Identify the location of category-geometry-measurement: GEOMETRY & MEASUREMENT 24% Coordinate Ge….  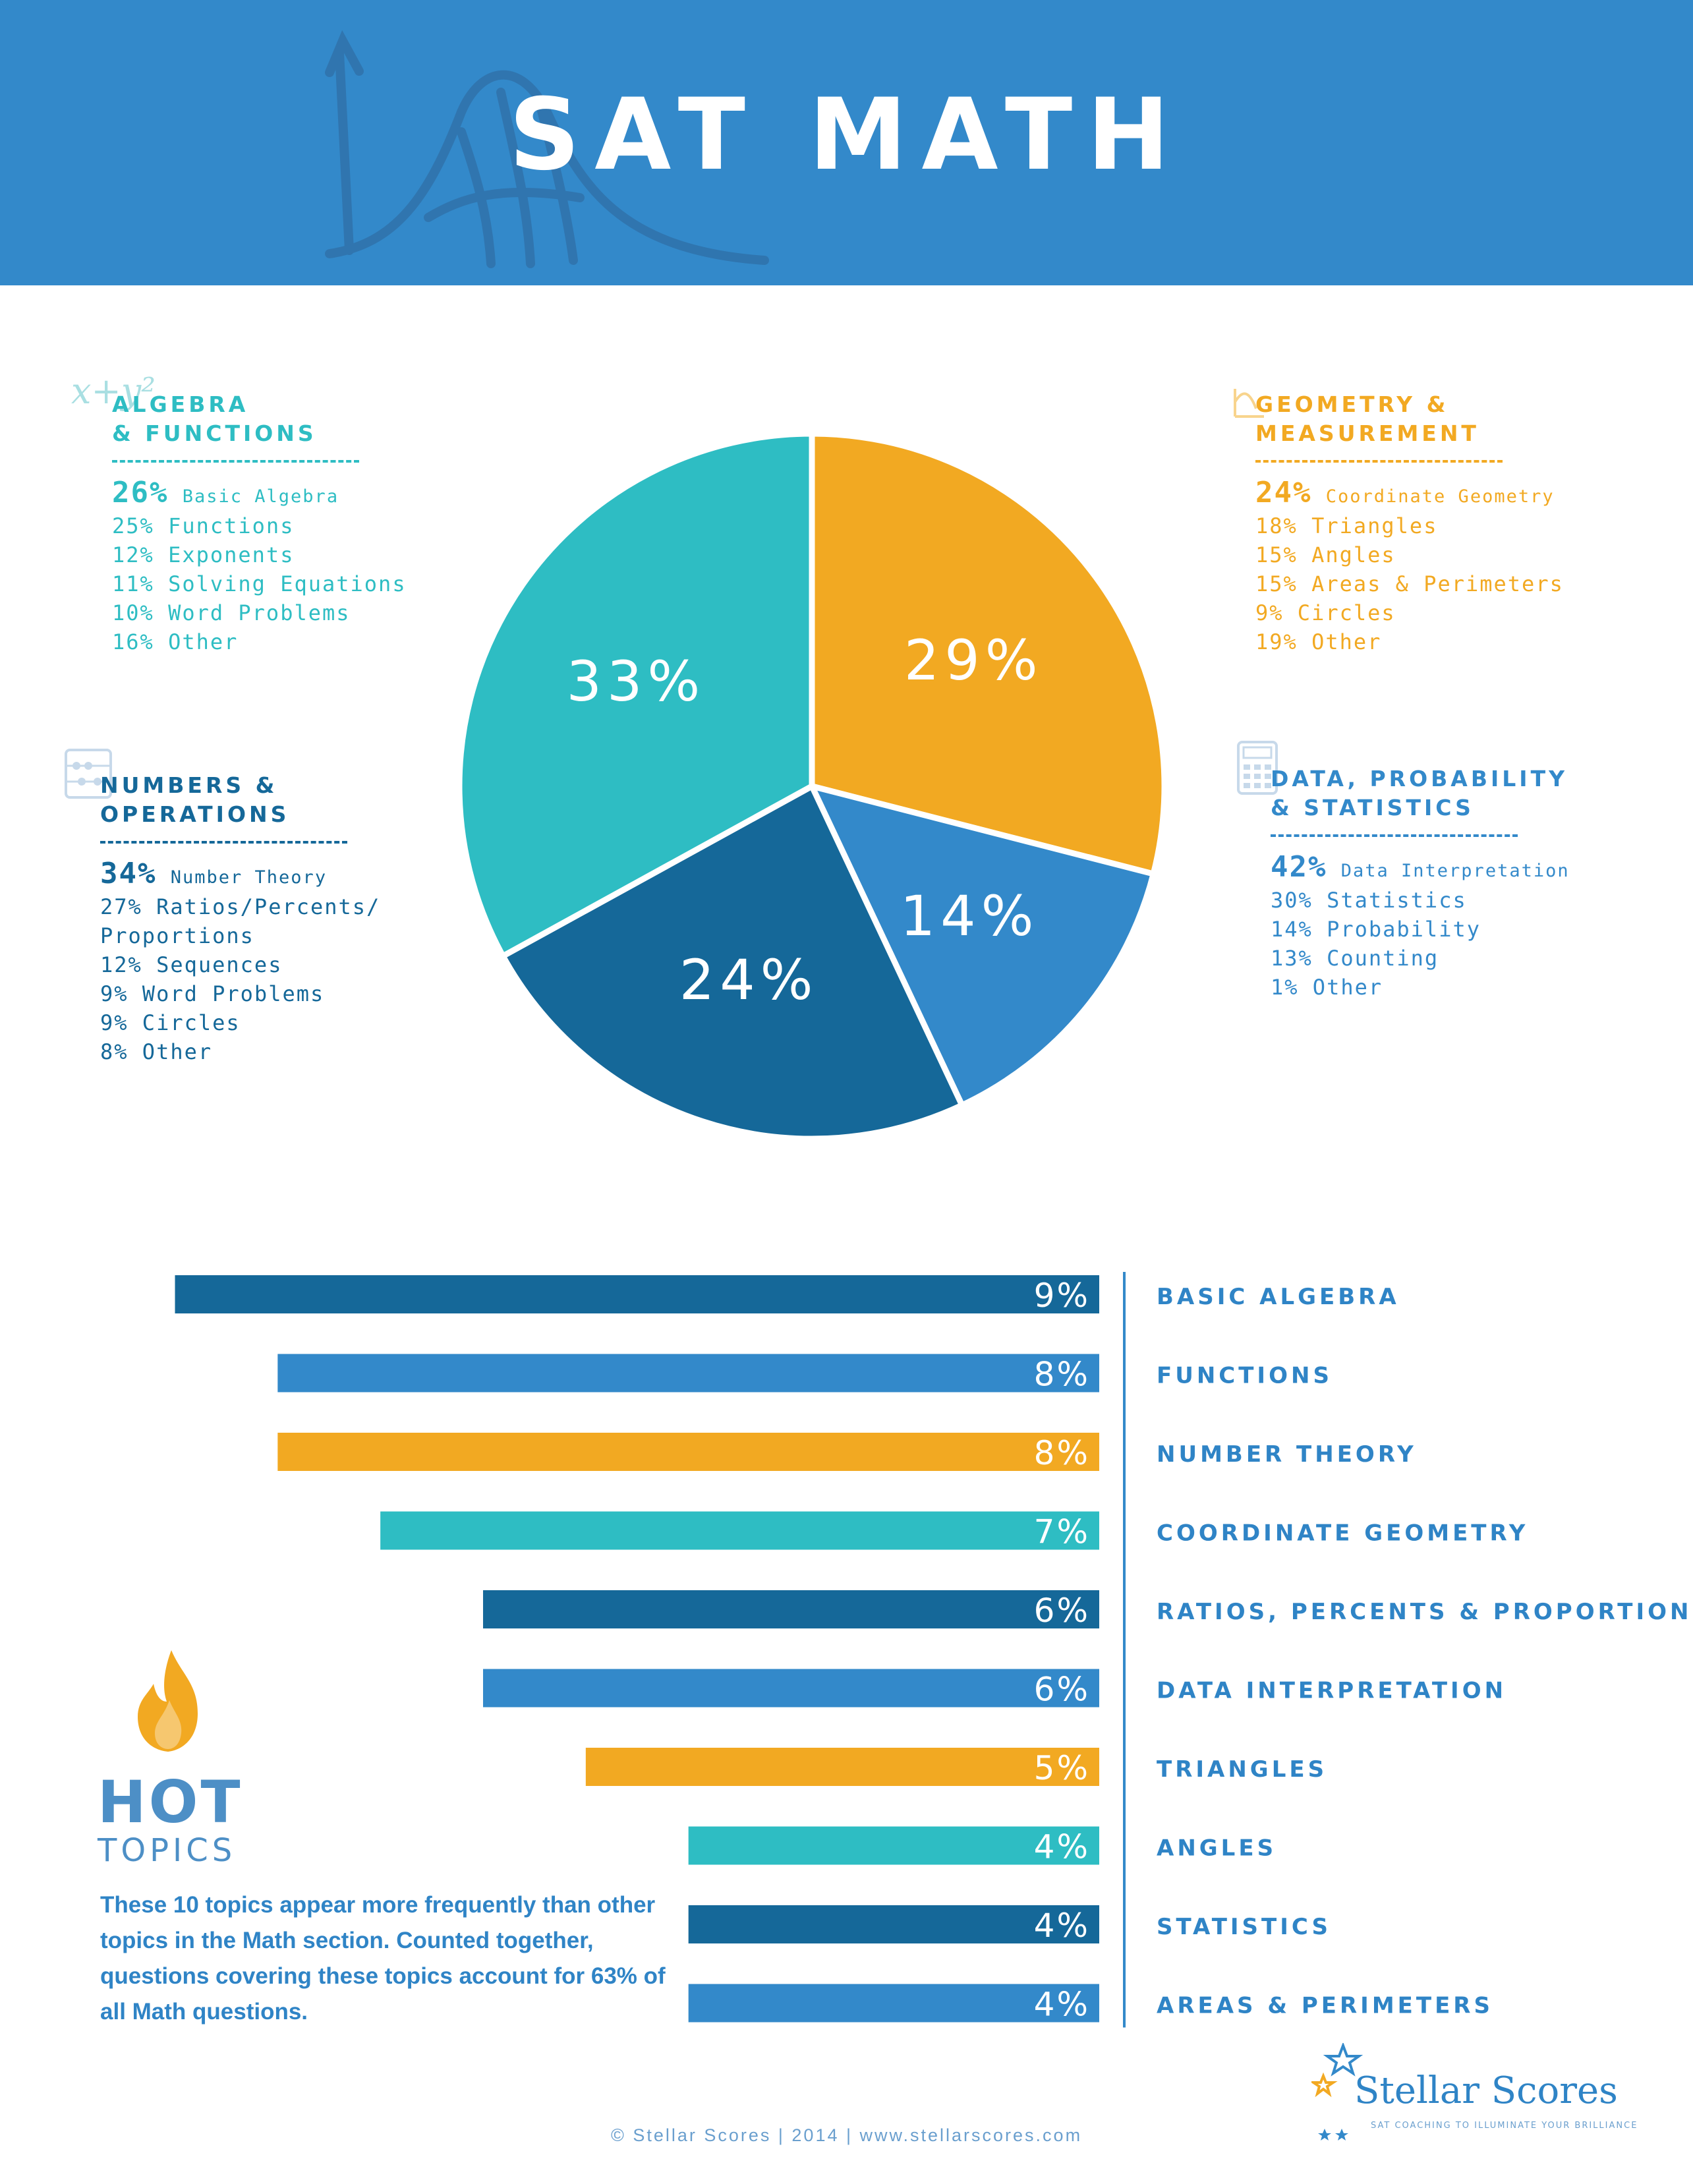
(1409, 523).